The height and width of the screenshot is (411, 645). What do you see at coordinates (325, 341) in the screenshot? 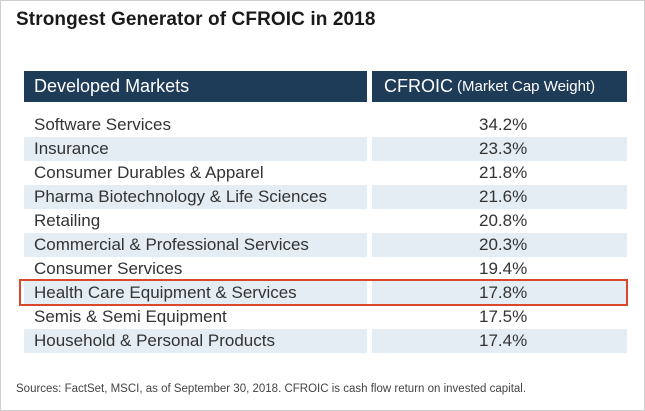
I see `table-row: Household & Personal Products 17.4%` at bounding box center [325, 341].